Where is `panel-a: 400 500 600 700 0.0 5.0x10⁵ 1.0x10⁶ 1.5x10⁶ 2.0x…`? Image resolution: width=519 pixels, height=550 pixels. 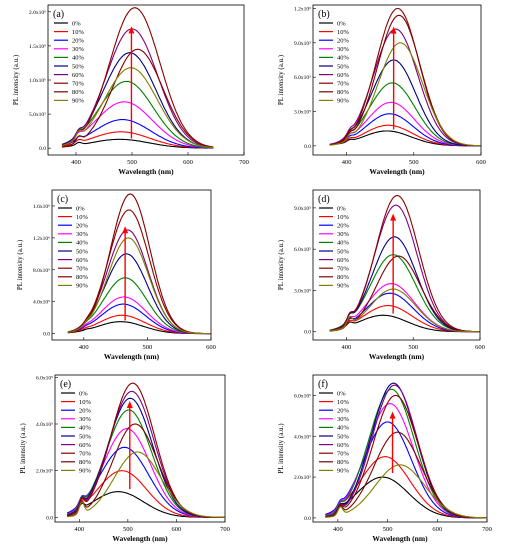
panel-a: 400 500 600 700 0.0 5.0x10⁵ 1.0x10⁶ 1.5x10⁶ 2.0x… is located at coordinates (130, 90).